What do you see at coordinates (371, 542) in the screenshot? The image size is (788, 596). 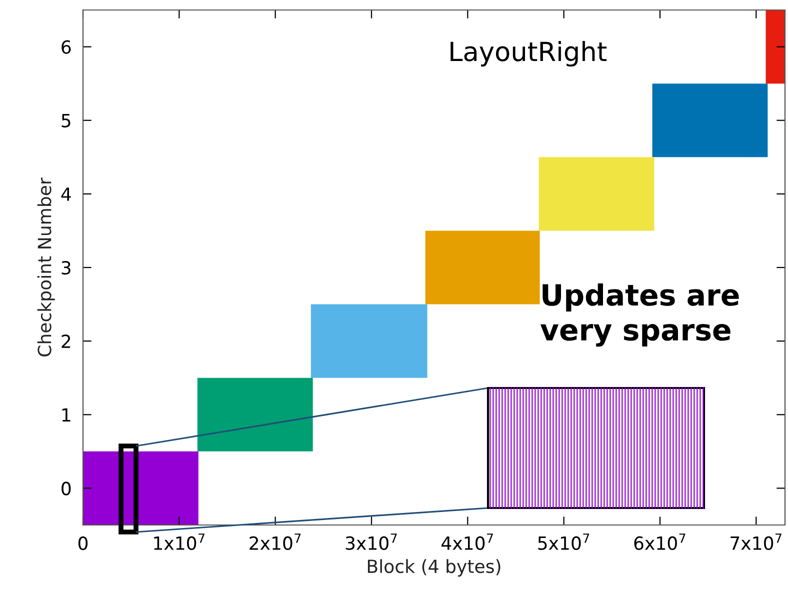 I see `x-tick-label: 3x10$^{7}$` at bounding box center [371, 542].